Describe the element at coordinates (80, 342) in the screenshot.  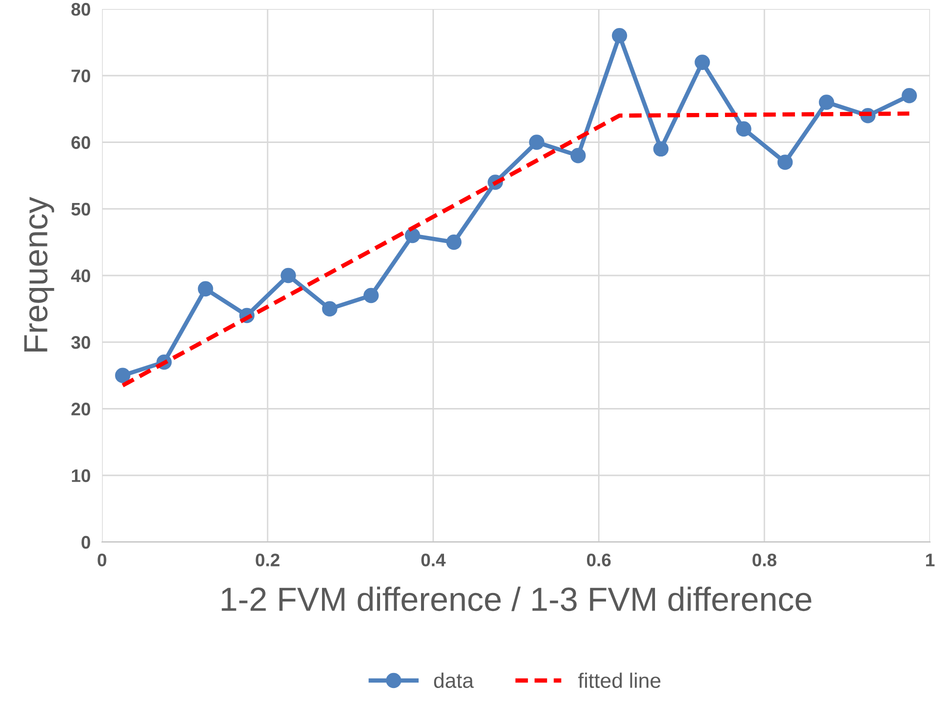
I see `y-tick-label: 30` at that location.